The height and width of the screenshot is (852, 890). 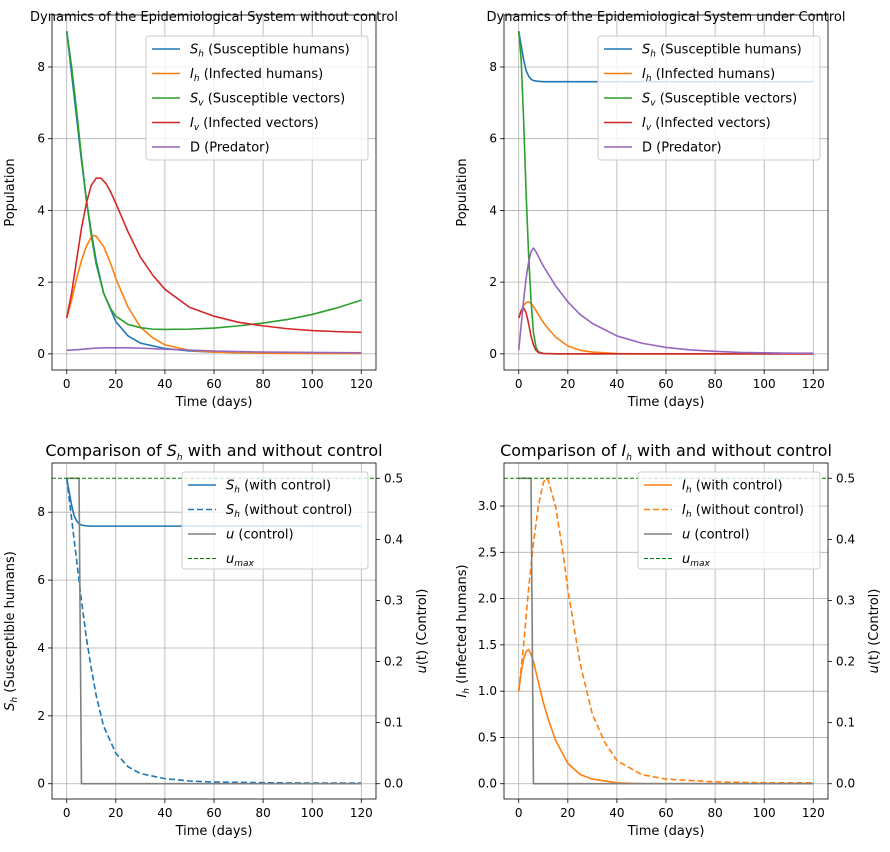 I want to click on legend-label: Sh (without control), so click(x=289, y=511).